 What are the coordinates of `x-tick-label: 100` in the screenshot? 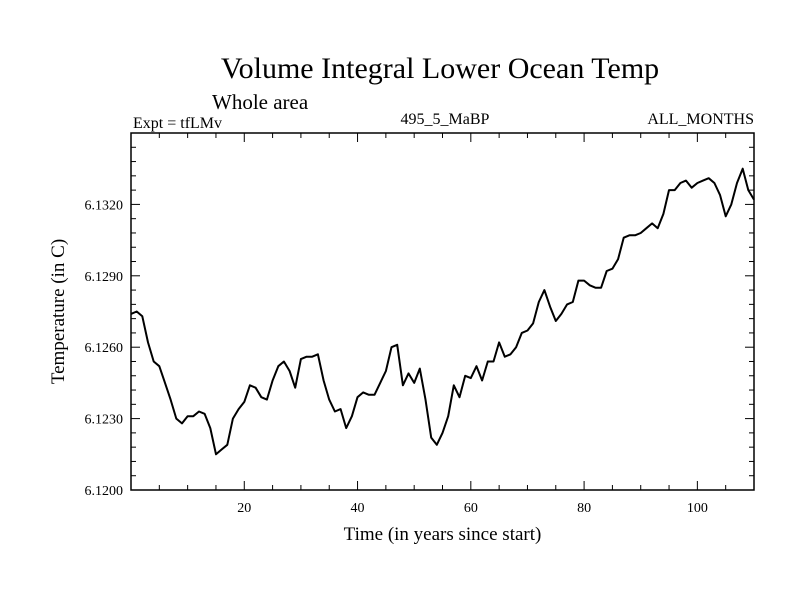 It's located at (697, 508).